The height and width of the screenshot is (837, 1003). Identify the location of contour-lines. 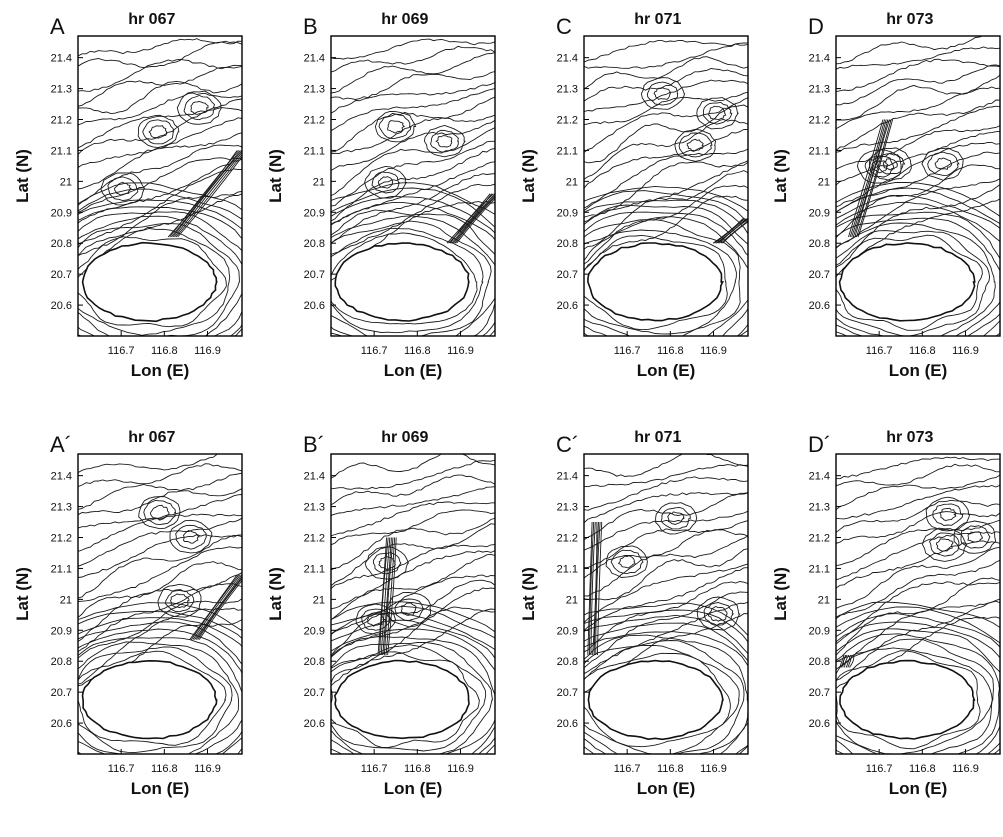
(160, 187).